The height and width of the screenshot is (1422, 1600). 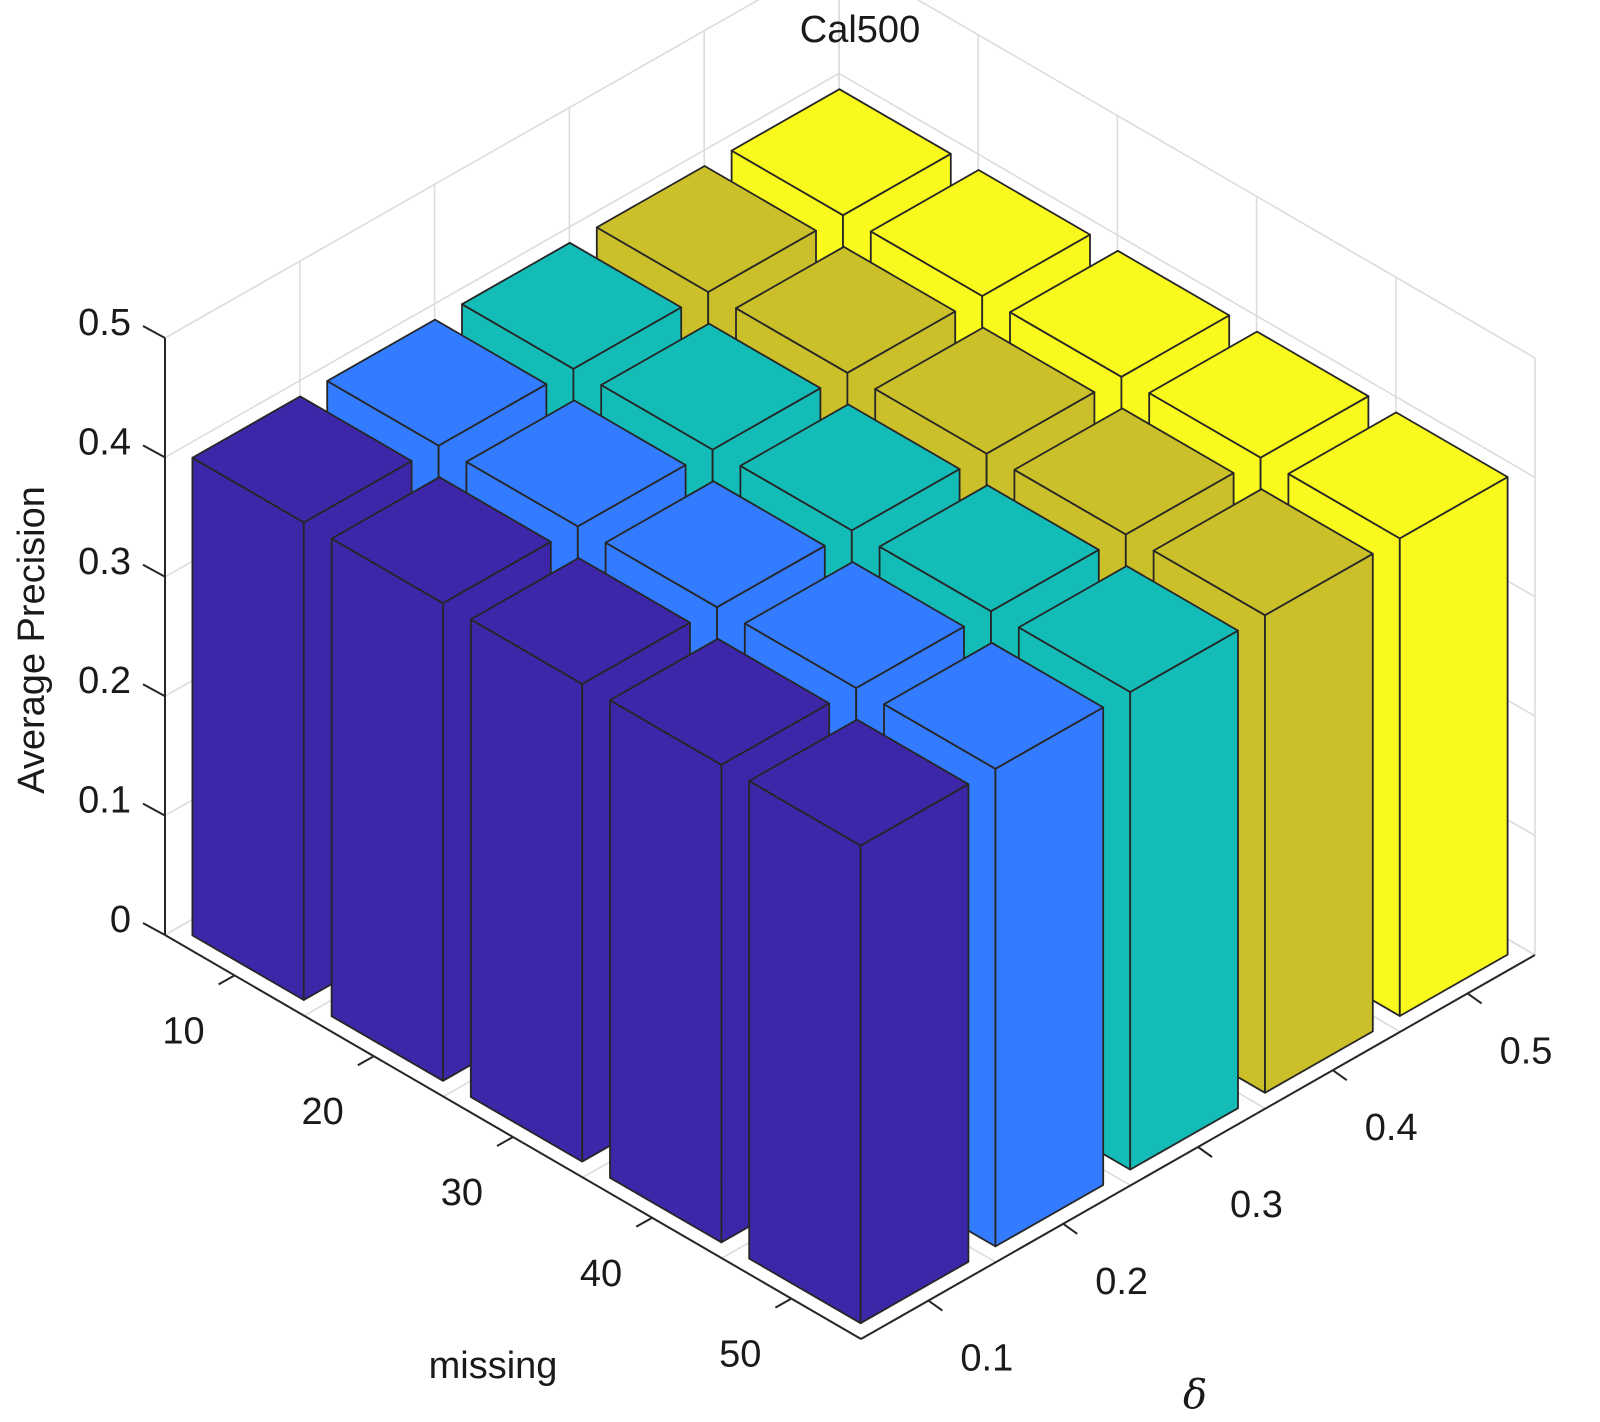 What do you see at coordinates (104, 323) in the screenshot?
I see `z-tick-label: 0.5` at bounding box center [104, 323].